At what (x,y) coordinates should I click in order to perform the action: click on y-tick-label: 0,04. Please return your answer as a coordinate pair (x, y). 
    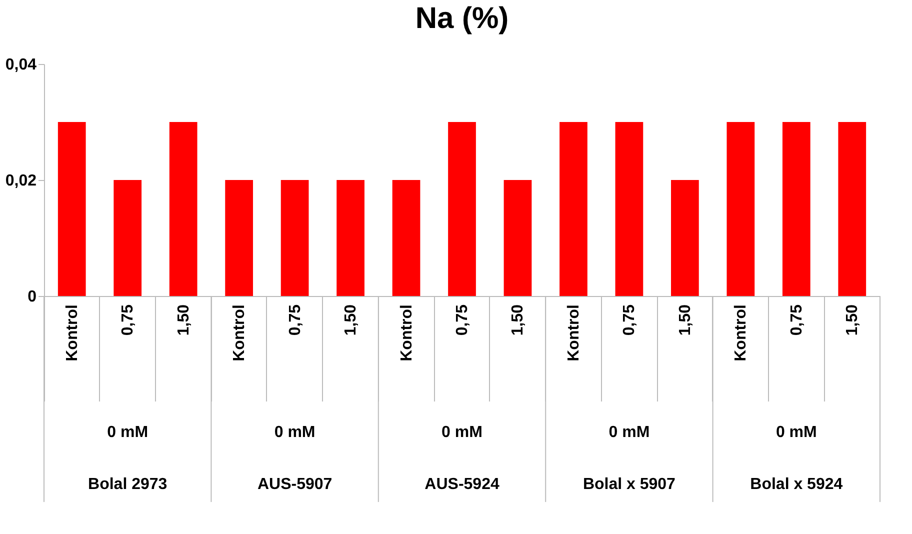
    Looking at the image, I should click on (21, 65).